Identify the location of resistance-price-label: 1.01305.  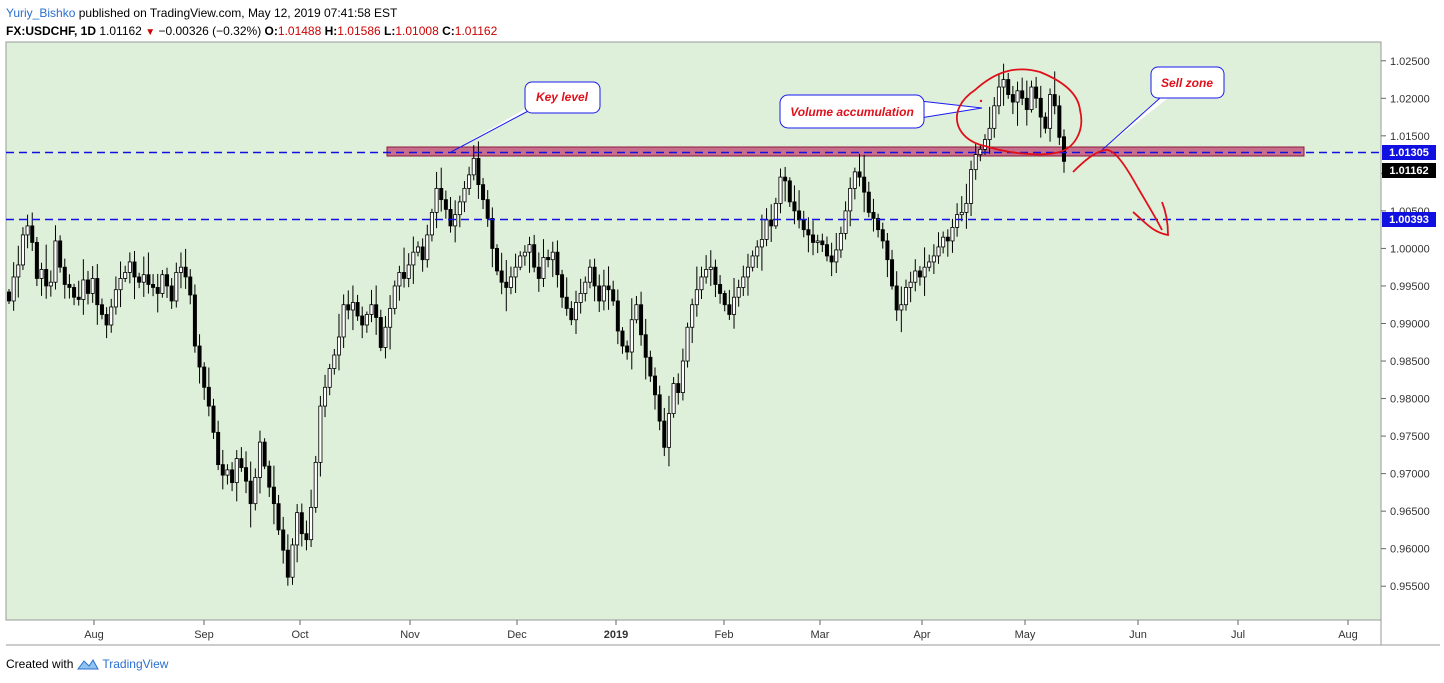
(1409, 153).